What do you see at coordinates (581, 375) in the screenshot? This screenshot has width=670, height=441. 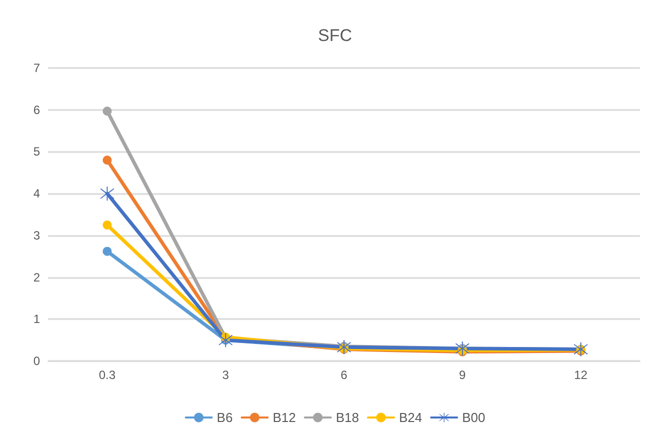 I see `x-tick-label: 12` at bounding box center [581, 375].